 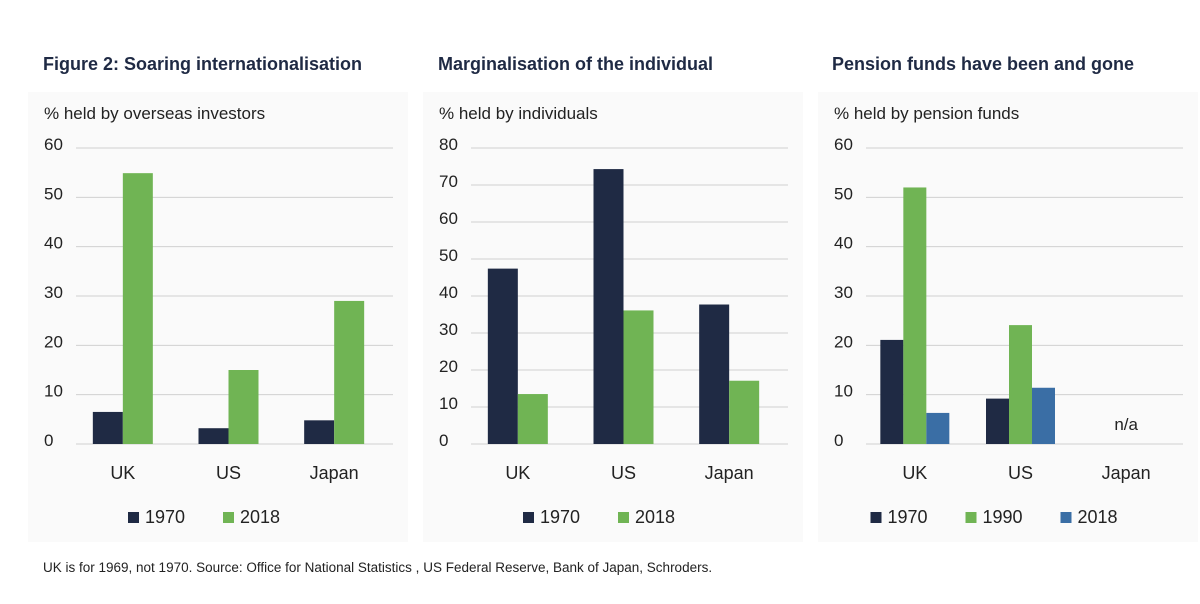 What do you see at coordinates (448, 181) in the screenshot?
I see `y-tick-label: 70` at bounding box center [448, 181].